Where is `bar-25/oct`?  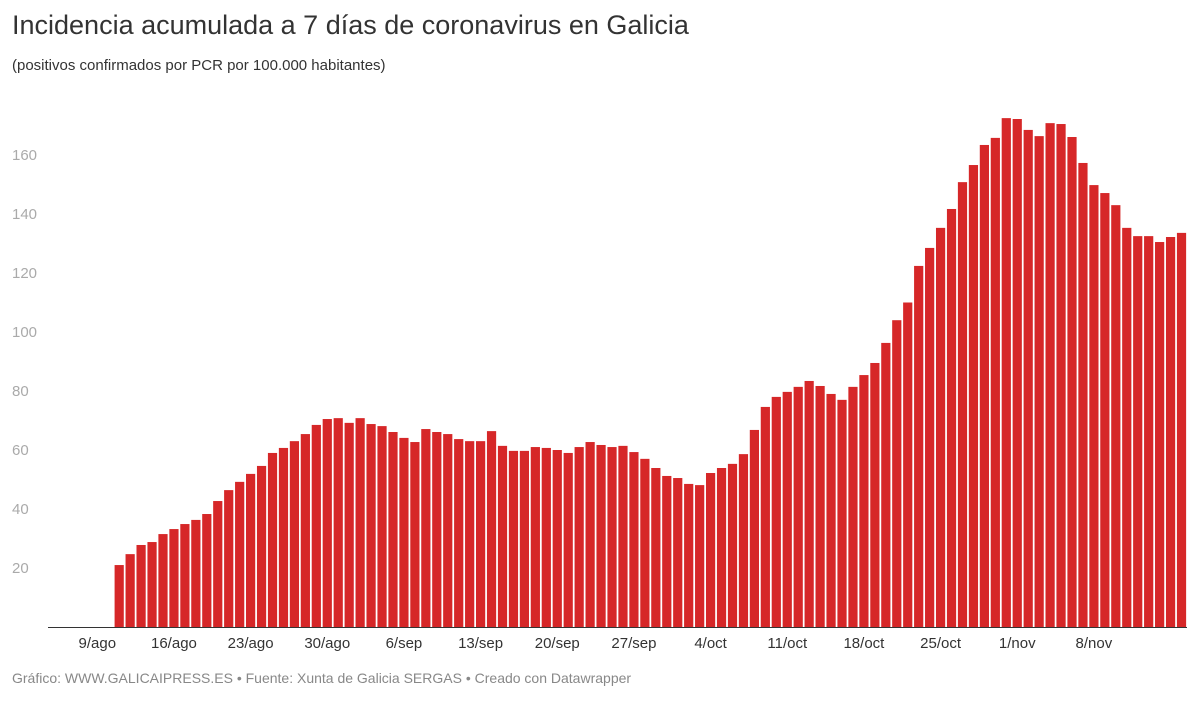 bar-25/oct is located at coordinates (940, 427).